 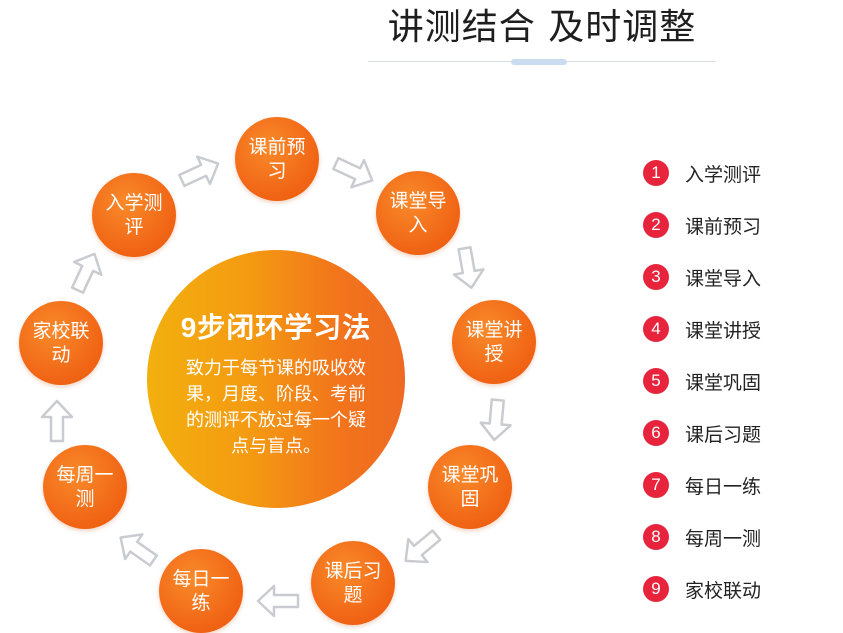 I want to click on legend-item: 5 课堂巩固, so click(x=738, y=381).